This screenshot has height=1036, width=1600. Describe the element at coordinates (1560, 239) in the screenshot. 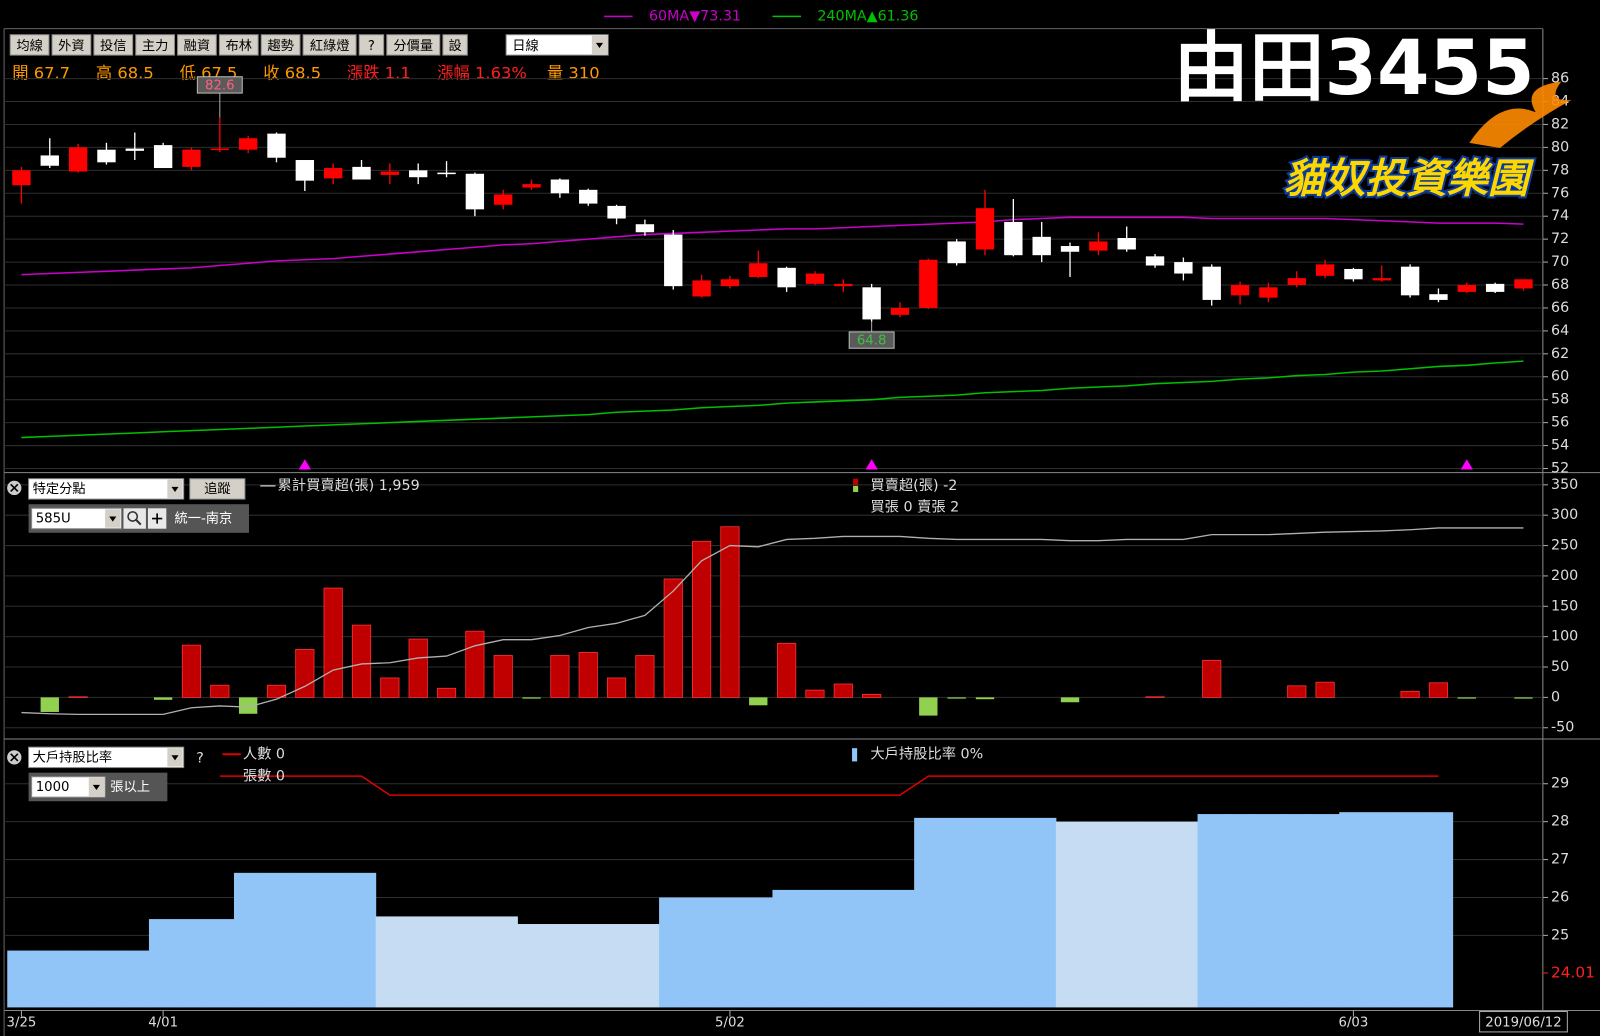

I see `y-tick-label: 72` at that location.